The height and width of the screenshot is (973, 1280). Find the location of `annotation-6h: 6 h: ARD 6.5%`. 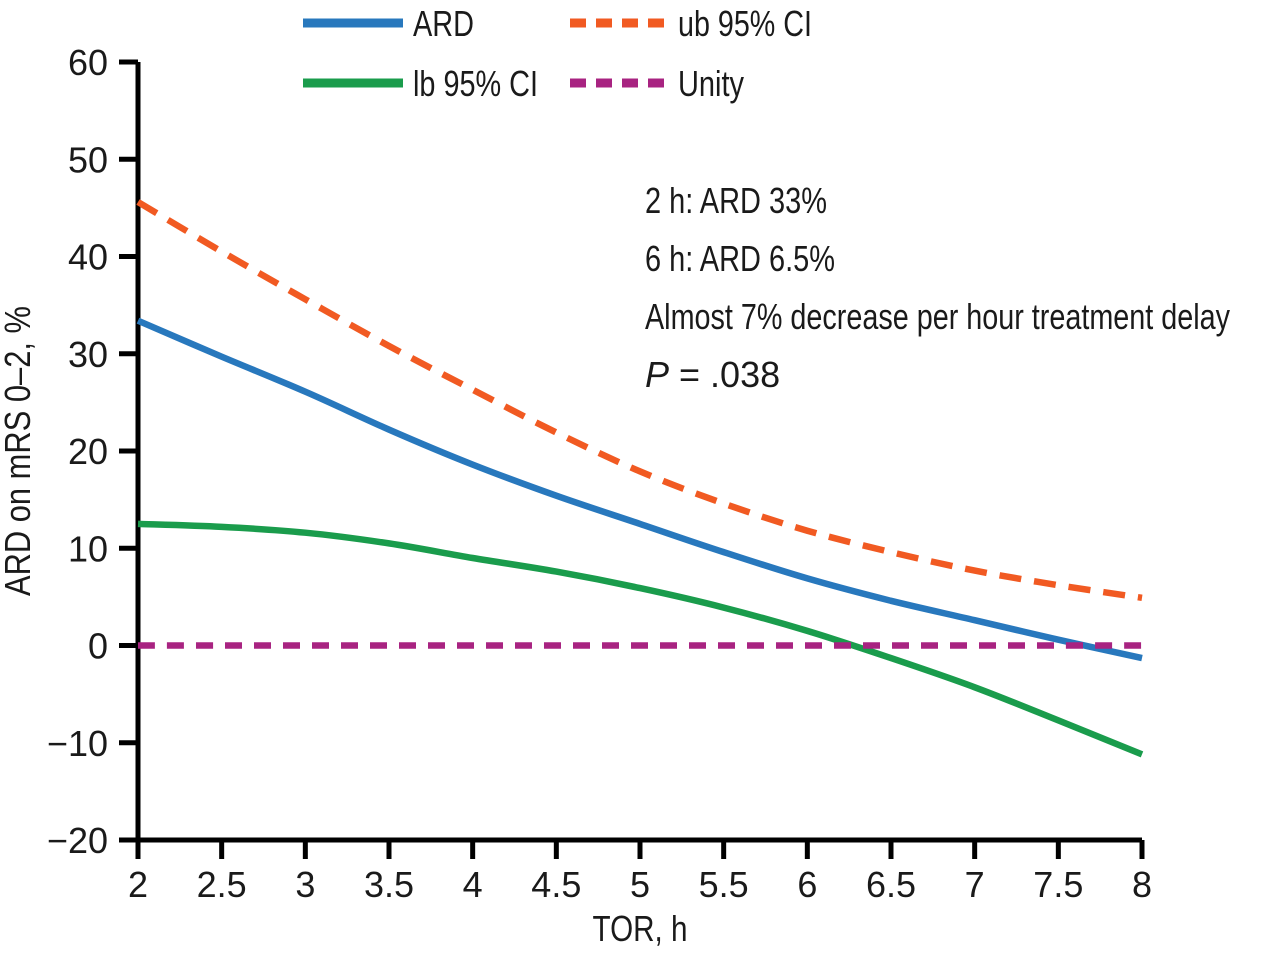

annotation-6h: 6 h: ARD 6.5% is located at coordinates (740, 258).